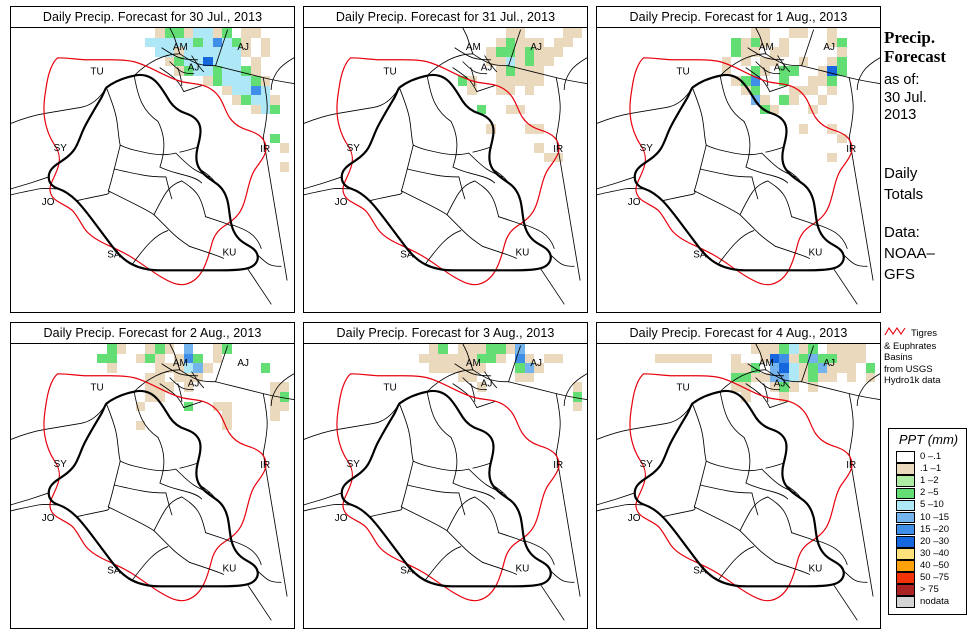  I want to click on country-label-tu: TU, so click(389, 72).